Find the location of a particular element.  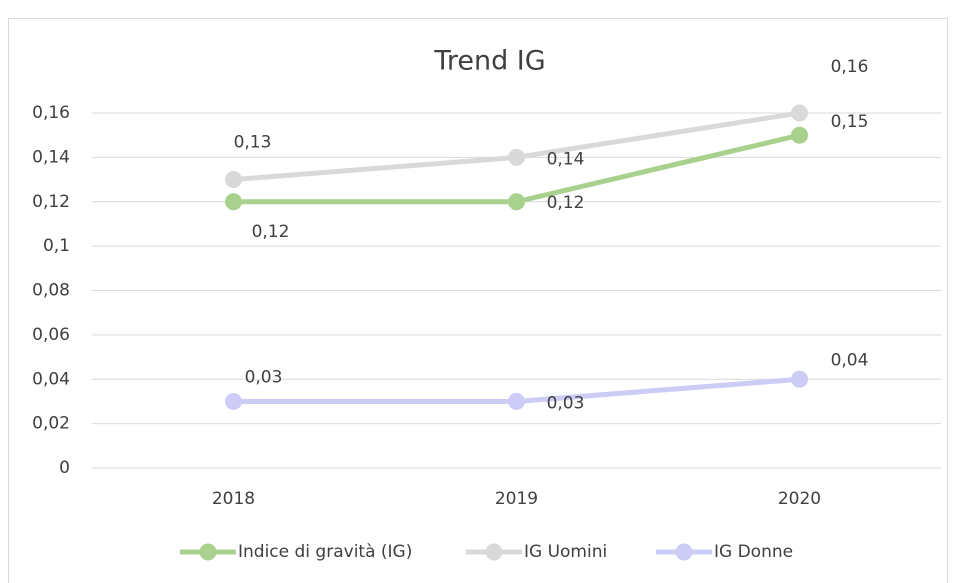

y-tick-label: 0,12 is located at coordinates (51, 202).